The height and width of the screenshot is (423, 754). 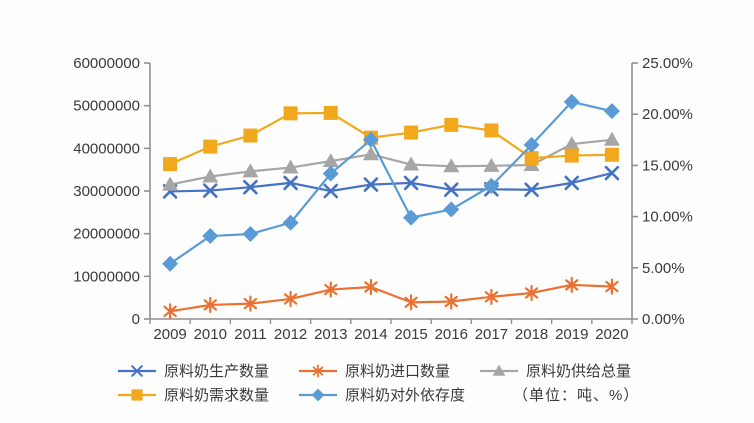 I want to click on x-axis-tick-label: 2016, so click(x=451, y=334).